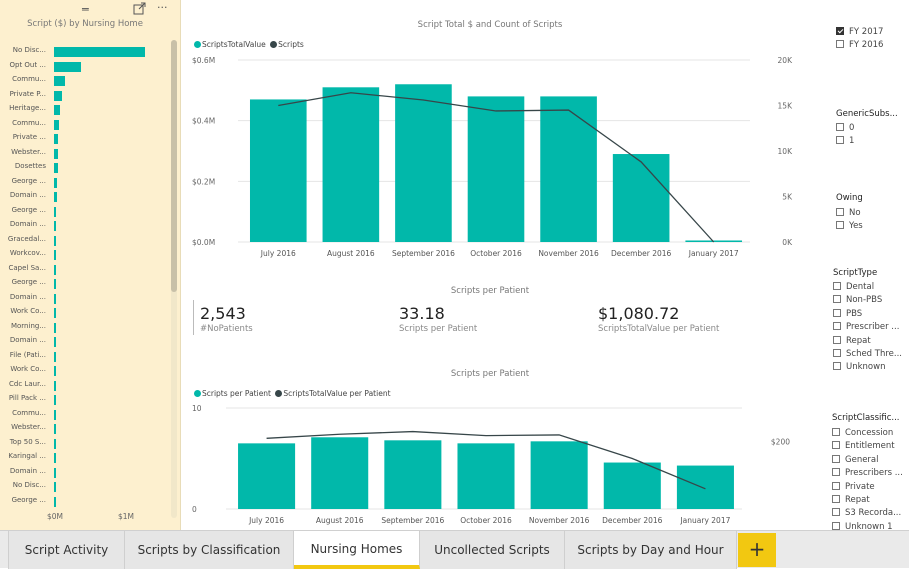 The image size is (909, 569). What do you see at coordinates (66, 550) in the screenshot?
I see `tab-script-activity: Script Activity` at bounding box center [66, 550].